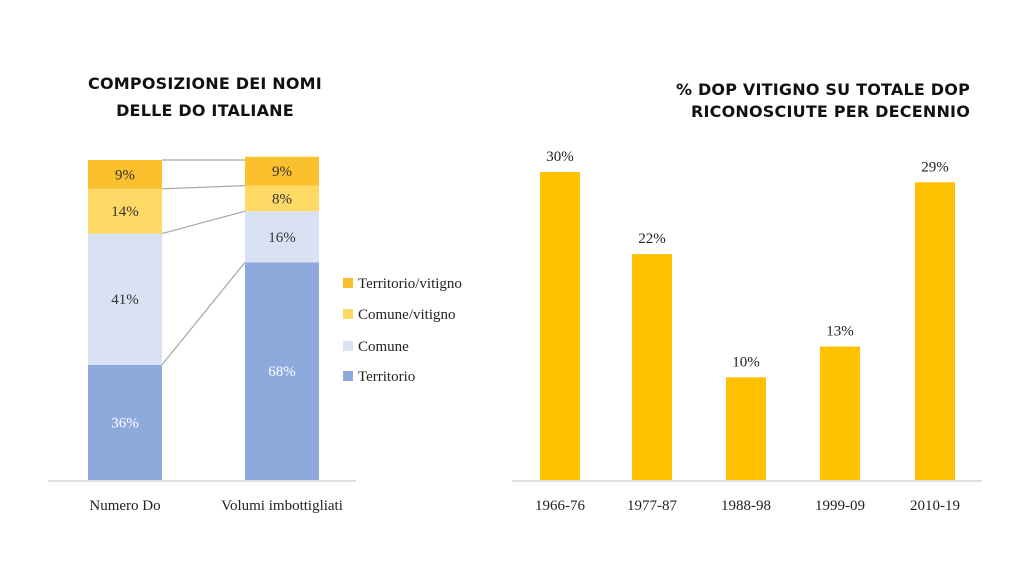 Image resolution: width=1024 pixels, height=576 pixels. Describe the element at coordinates (348, 376) in the screenshot. I see `legend-swatch-territorio` at that location.